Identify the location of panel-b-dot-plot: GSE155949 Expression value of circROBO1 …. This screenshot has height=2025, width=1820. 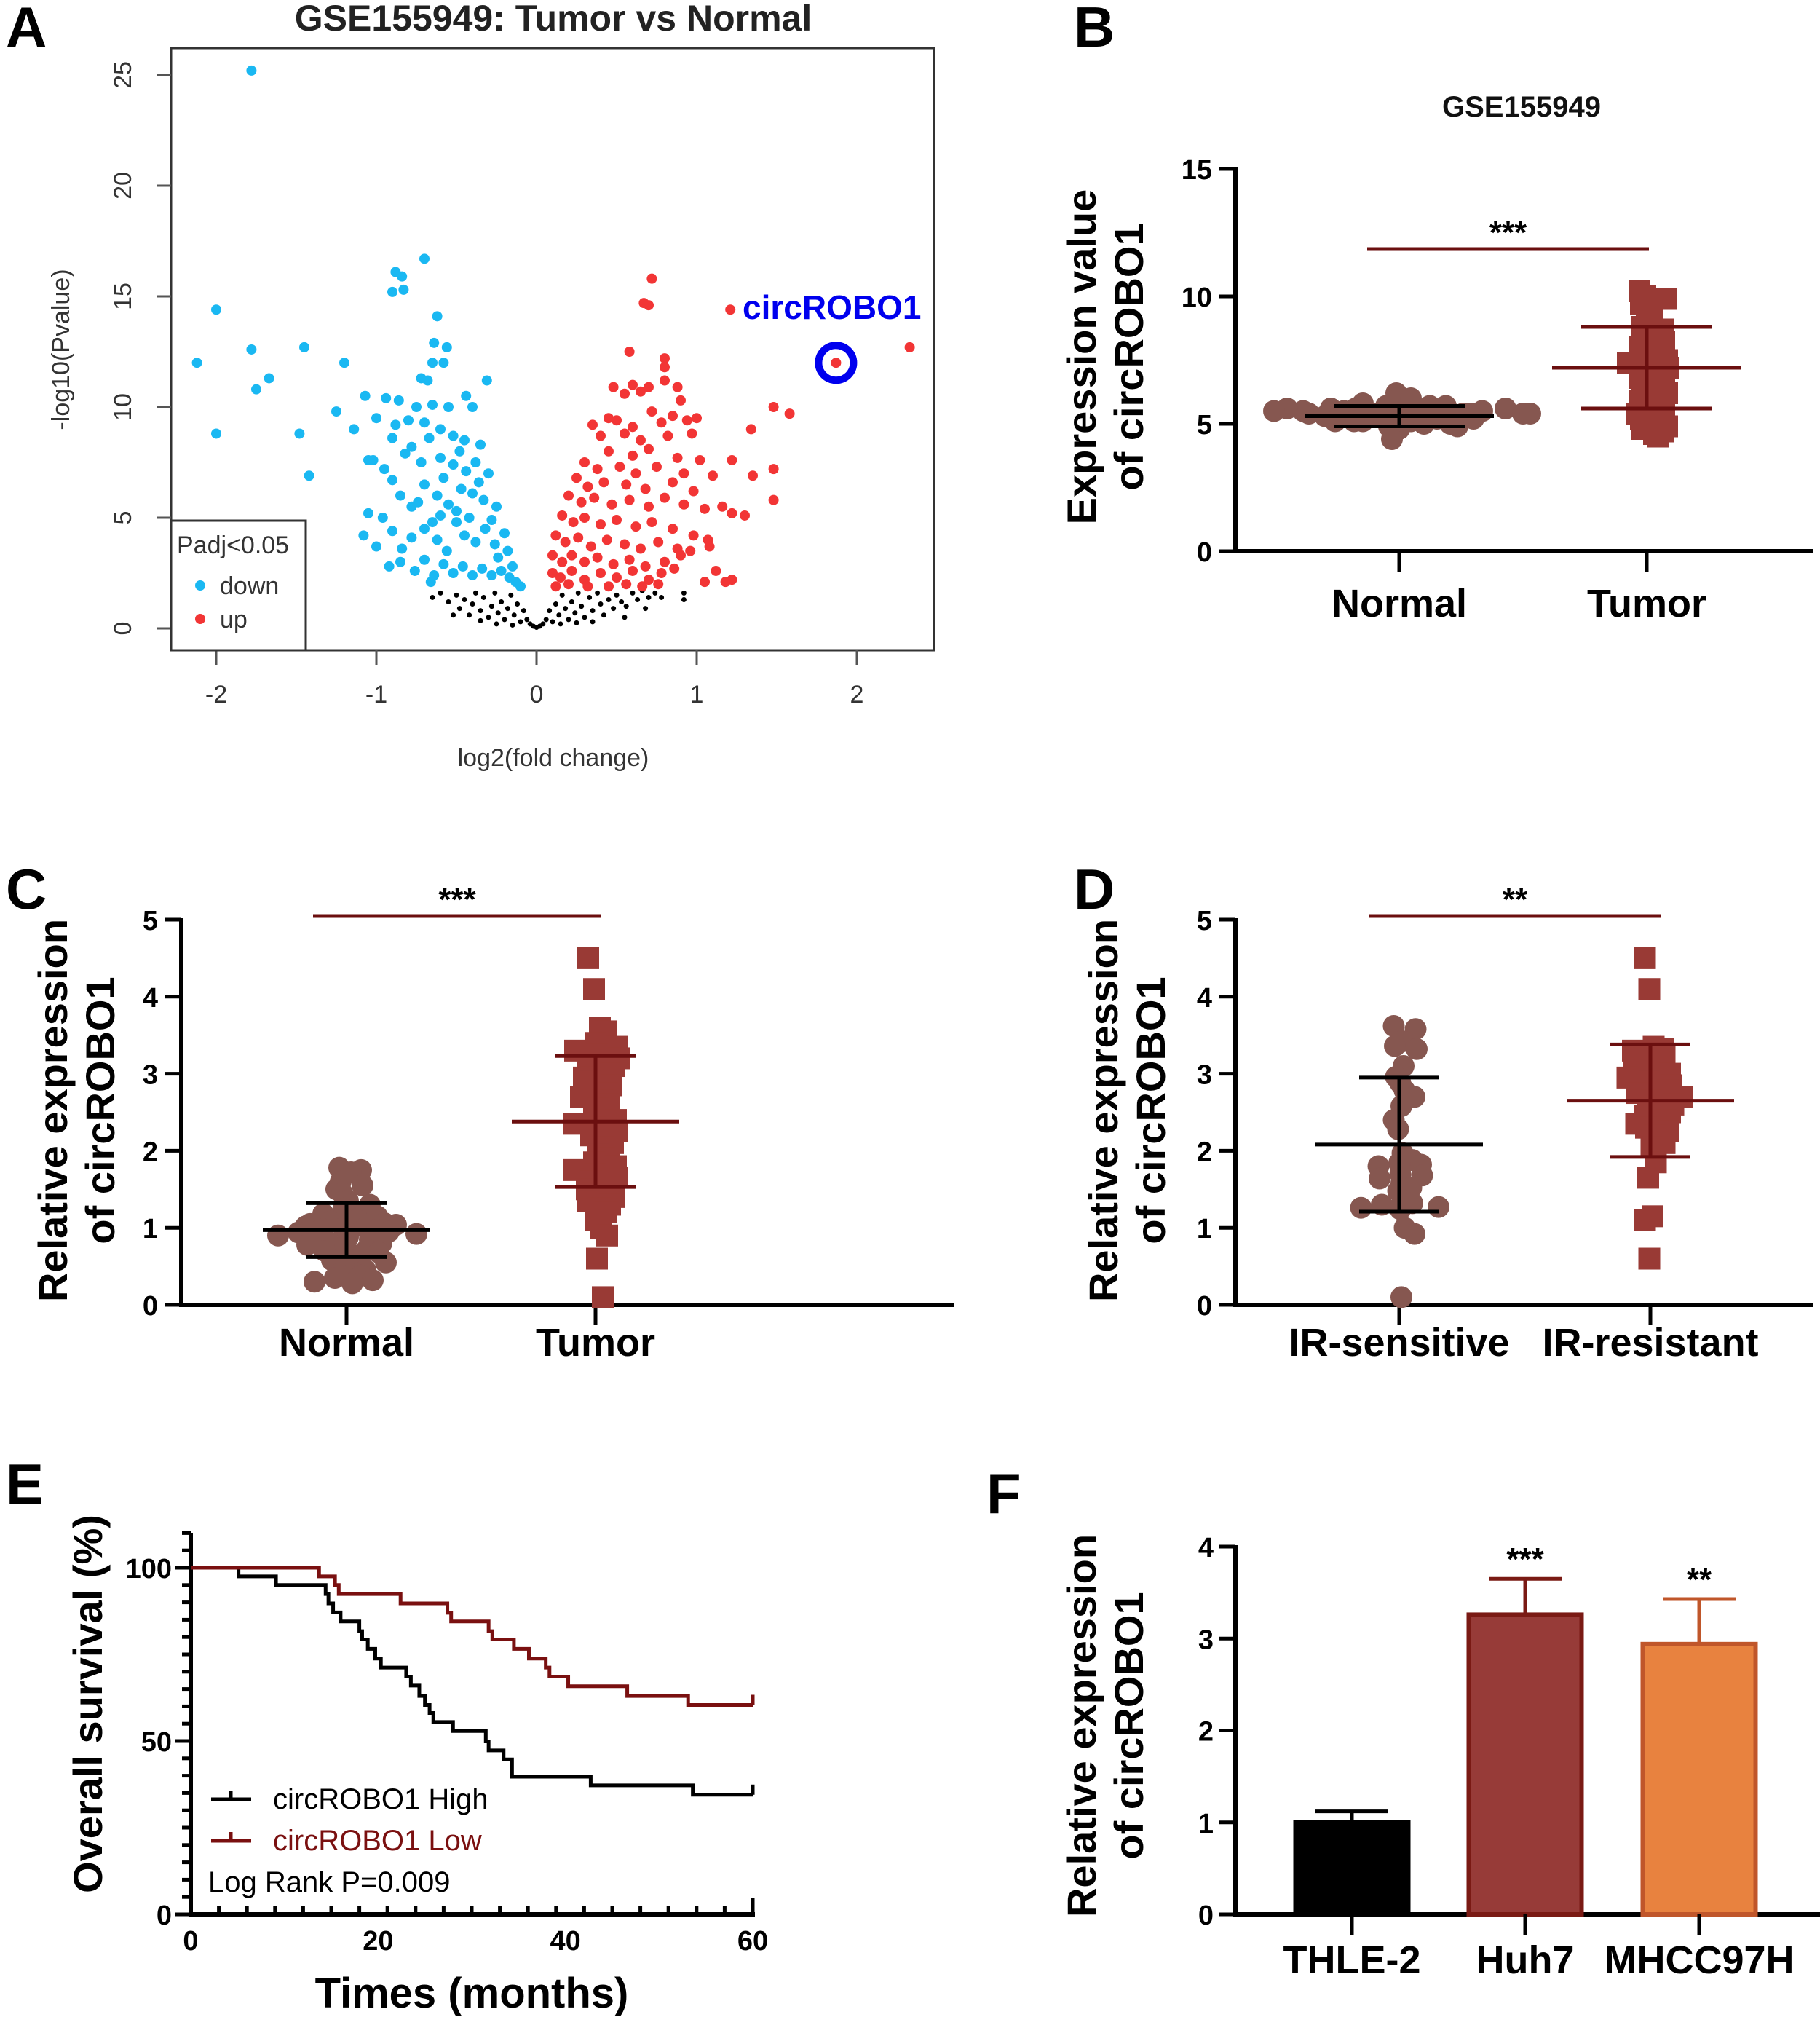
(1436, 358).